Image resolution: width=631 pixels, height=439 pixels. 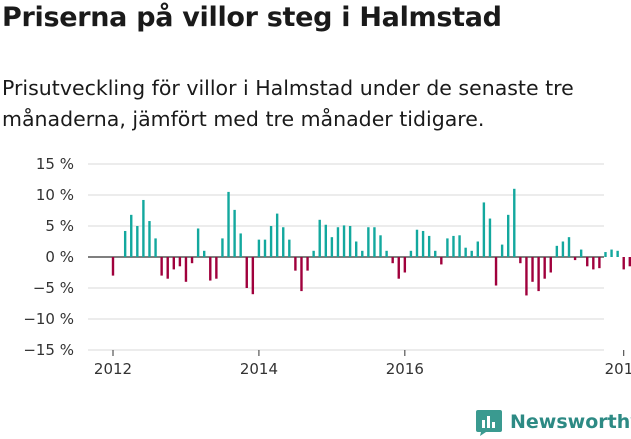 What do you see at coordinates (48, 350) in the screenshot?
I see `y-tick-label: −15 %` at bounding box center [48, 350].